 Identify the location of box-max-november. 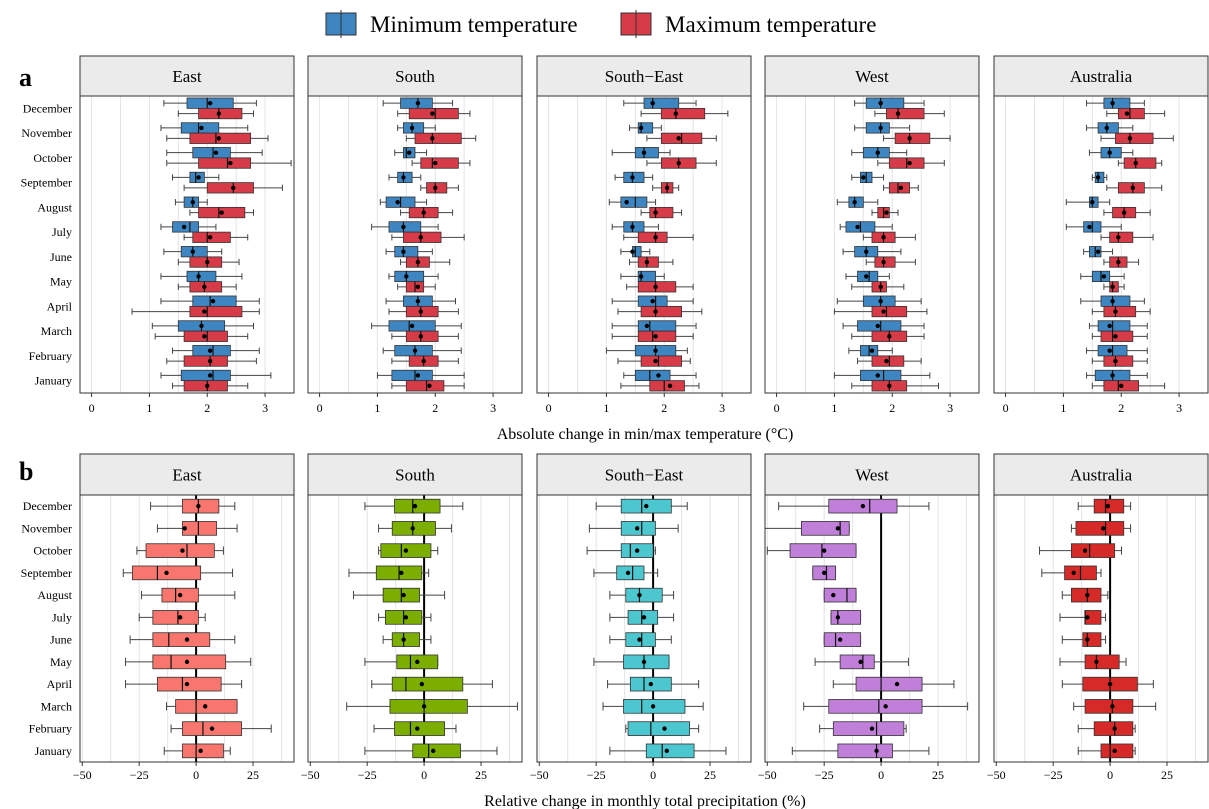
(441, 138).